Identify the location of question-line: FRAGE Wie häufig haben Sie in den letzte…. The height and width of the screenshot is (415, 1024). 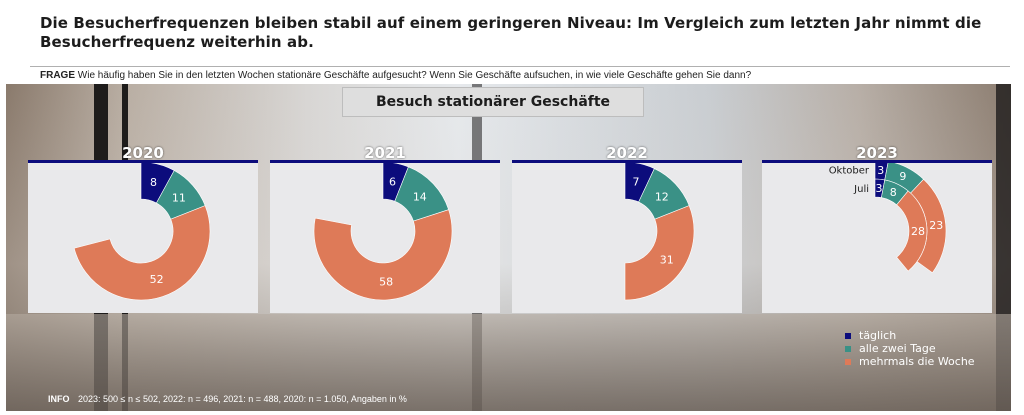
(395, 75).